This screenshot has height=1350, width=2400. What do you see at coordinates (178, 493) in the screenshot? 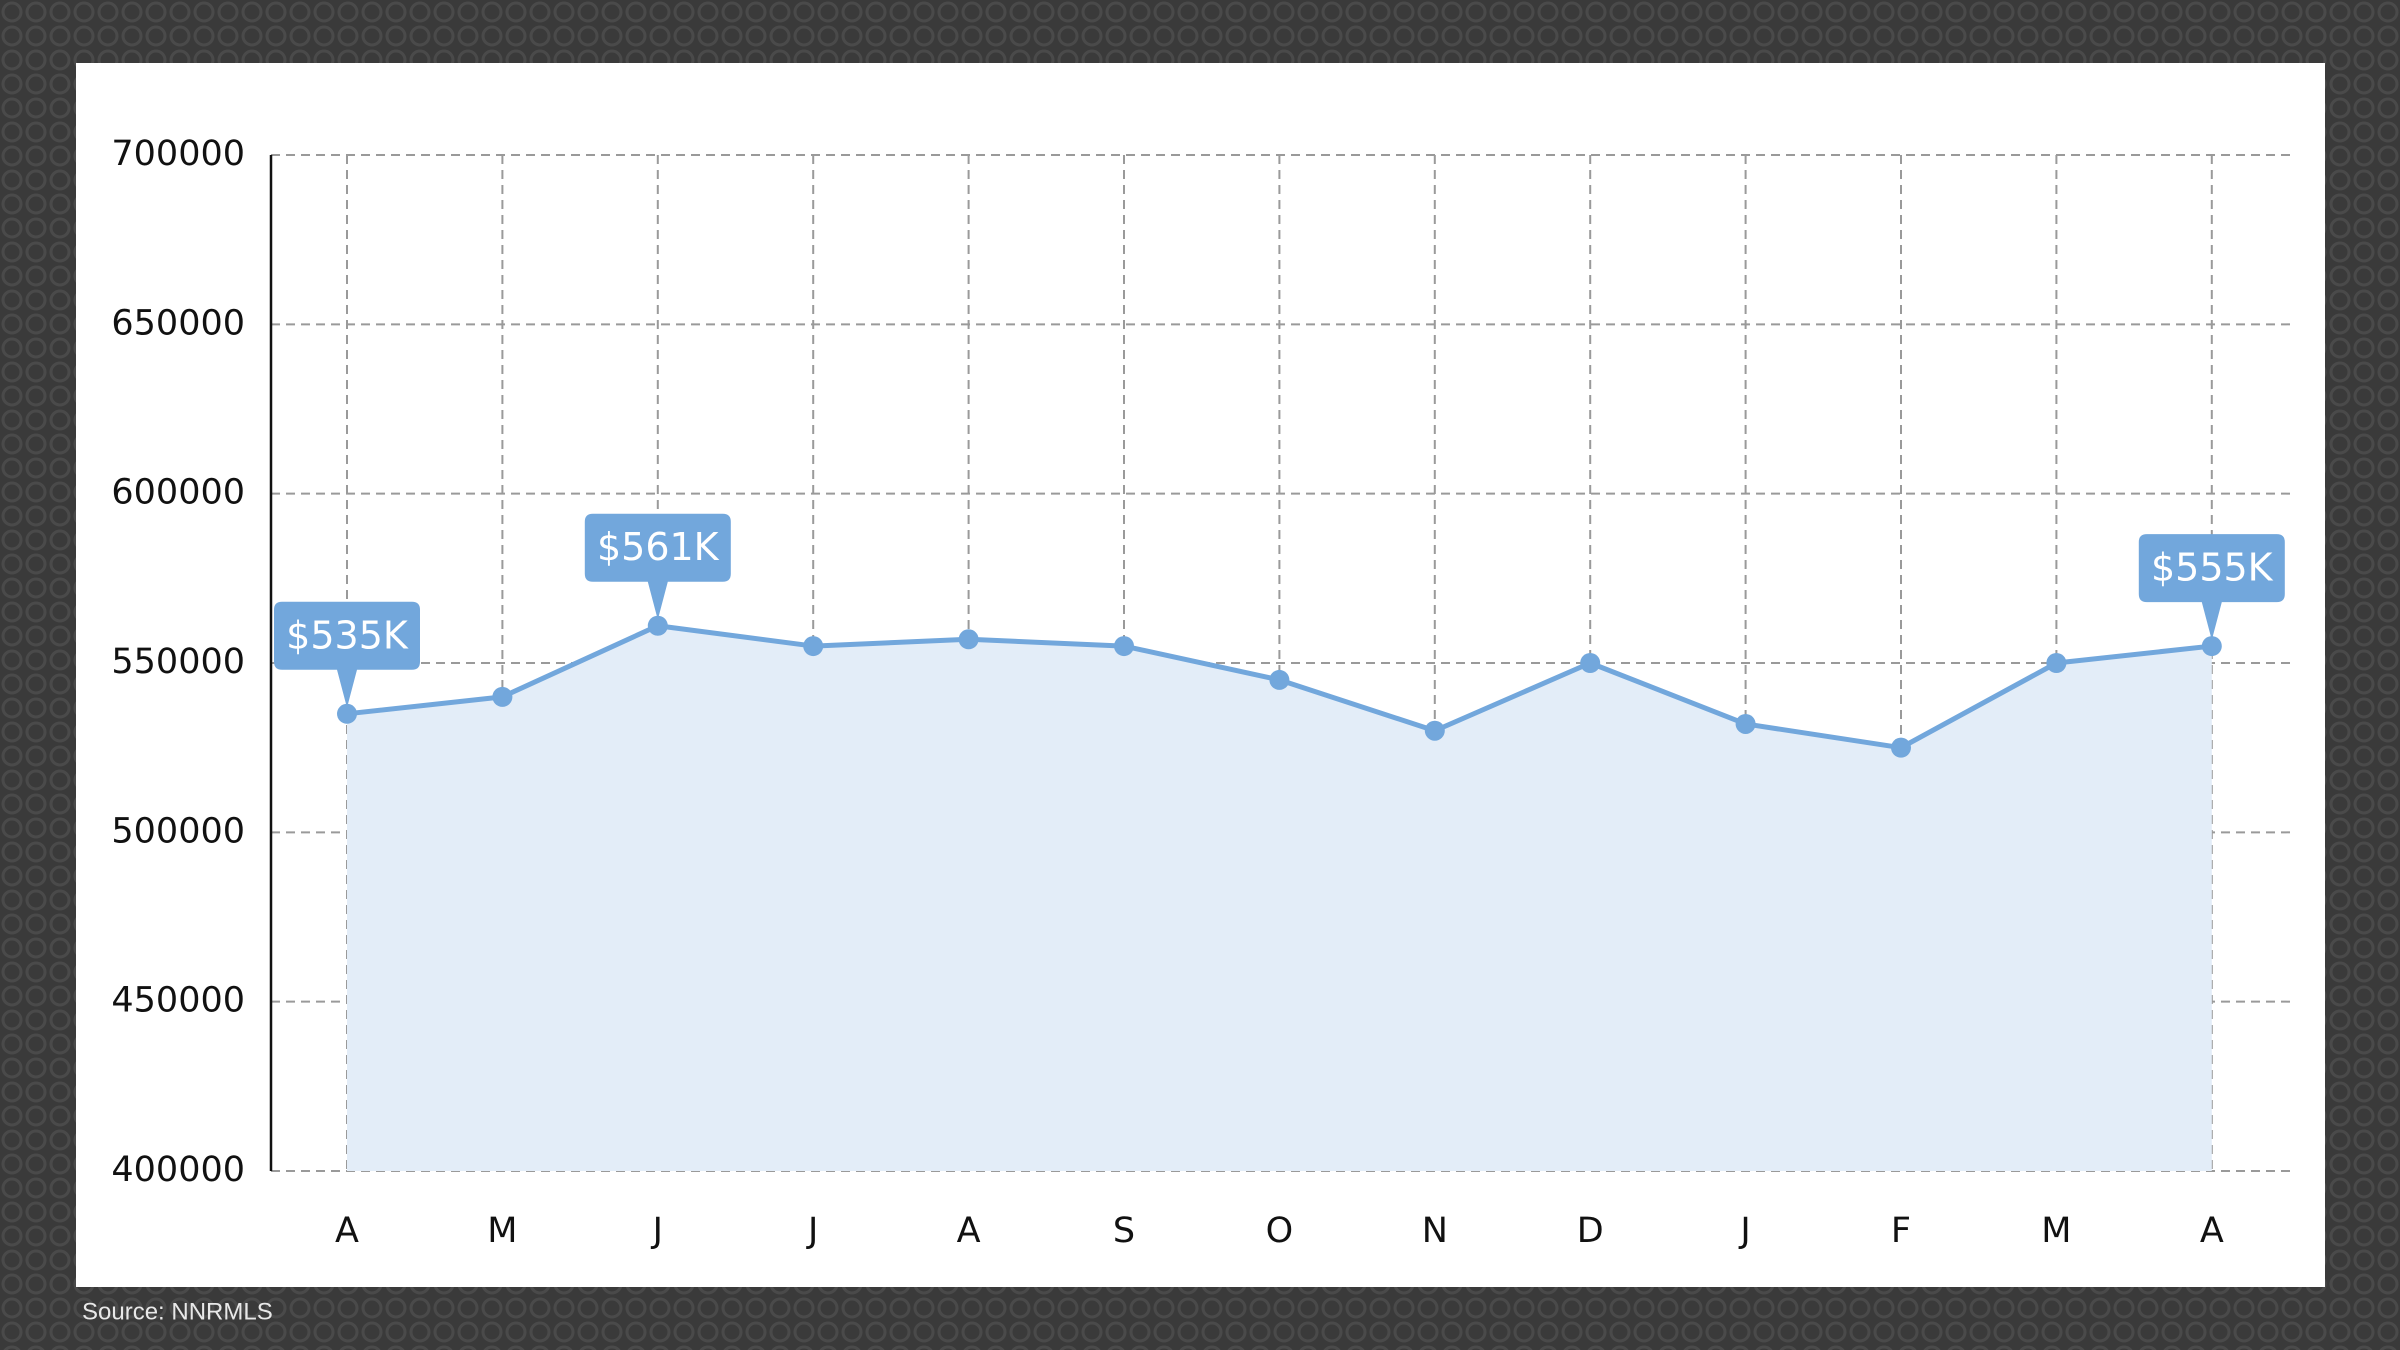
I see `y-tick-label: 600000` at bounding box center [178, 493].